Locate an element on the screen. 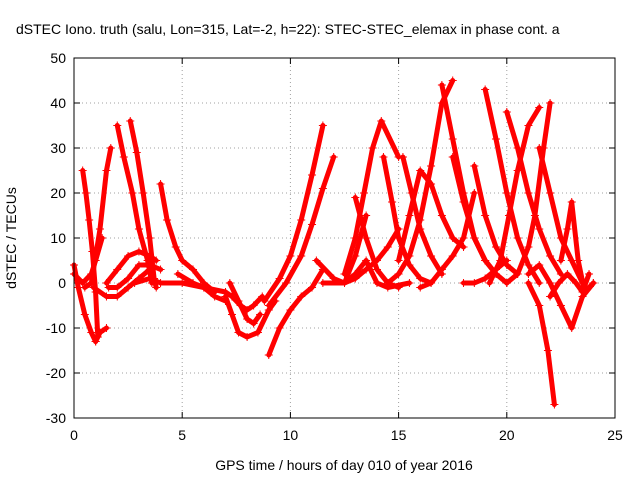 This screenshot has height=480, width=640. x-axis-title: GPS time / hours of day 010 of year 2016 is located at coordinates (344, 465).